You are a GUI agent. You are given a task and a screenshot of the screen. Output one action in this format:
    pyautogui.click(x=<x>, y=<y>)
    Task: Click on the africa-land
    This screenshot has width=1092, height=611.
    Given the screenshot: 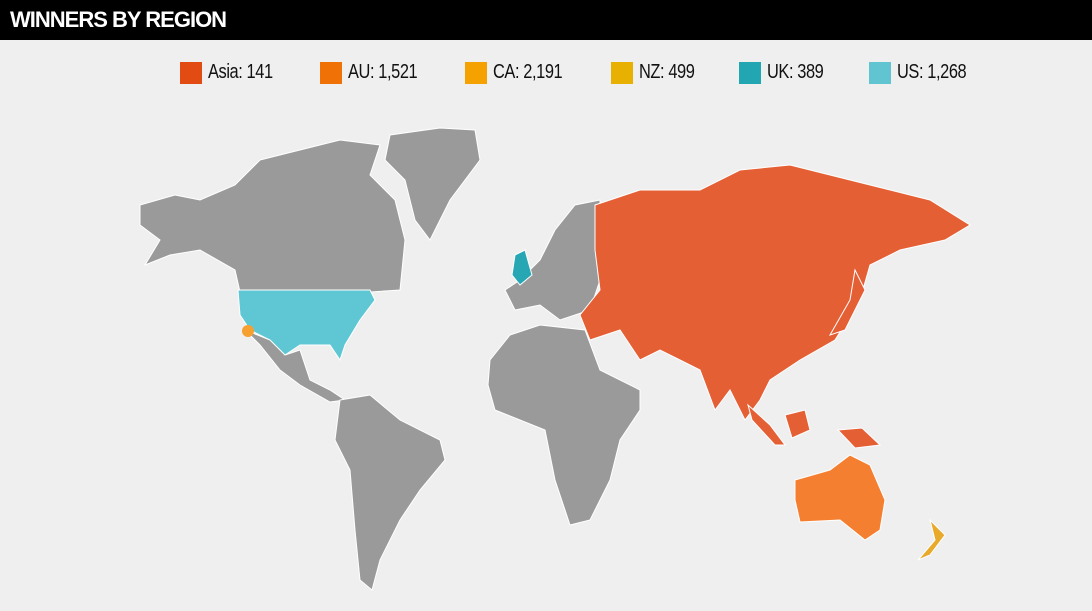 What is the action you would take?
    pyautogui.click(x=564, y=425)
    